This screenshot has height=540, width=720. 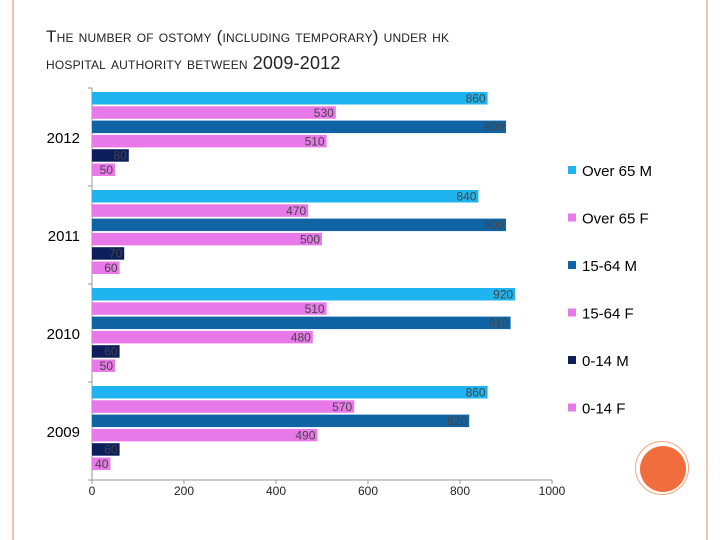 What do you see at coordinates (310, 239) in the screenshot?
I see `data-label: 500` at bounding box center [310, 239].